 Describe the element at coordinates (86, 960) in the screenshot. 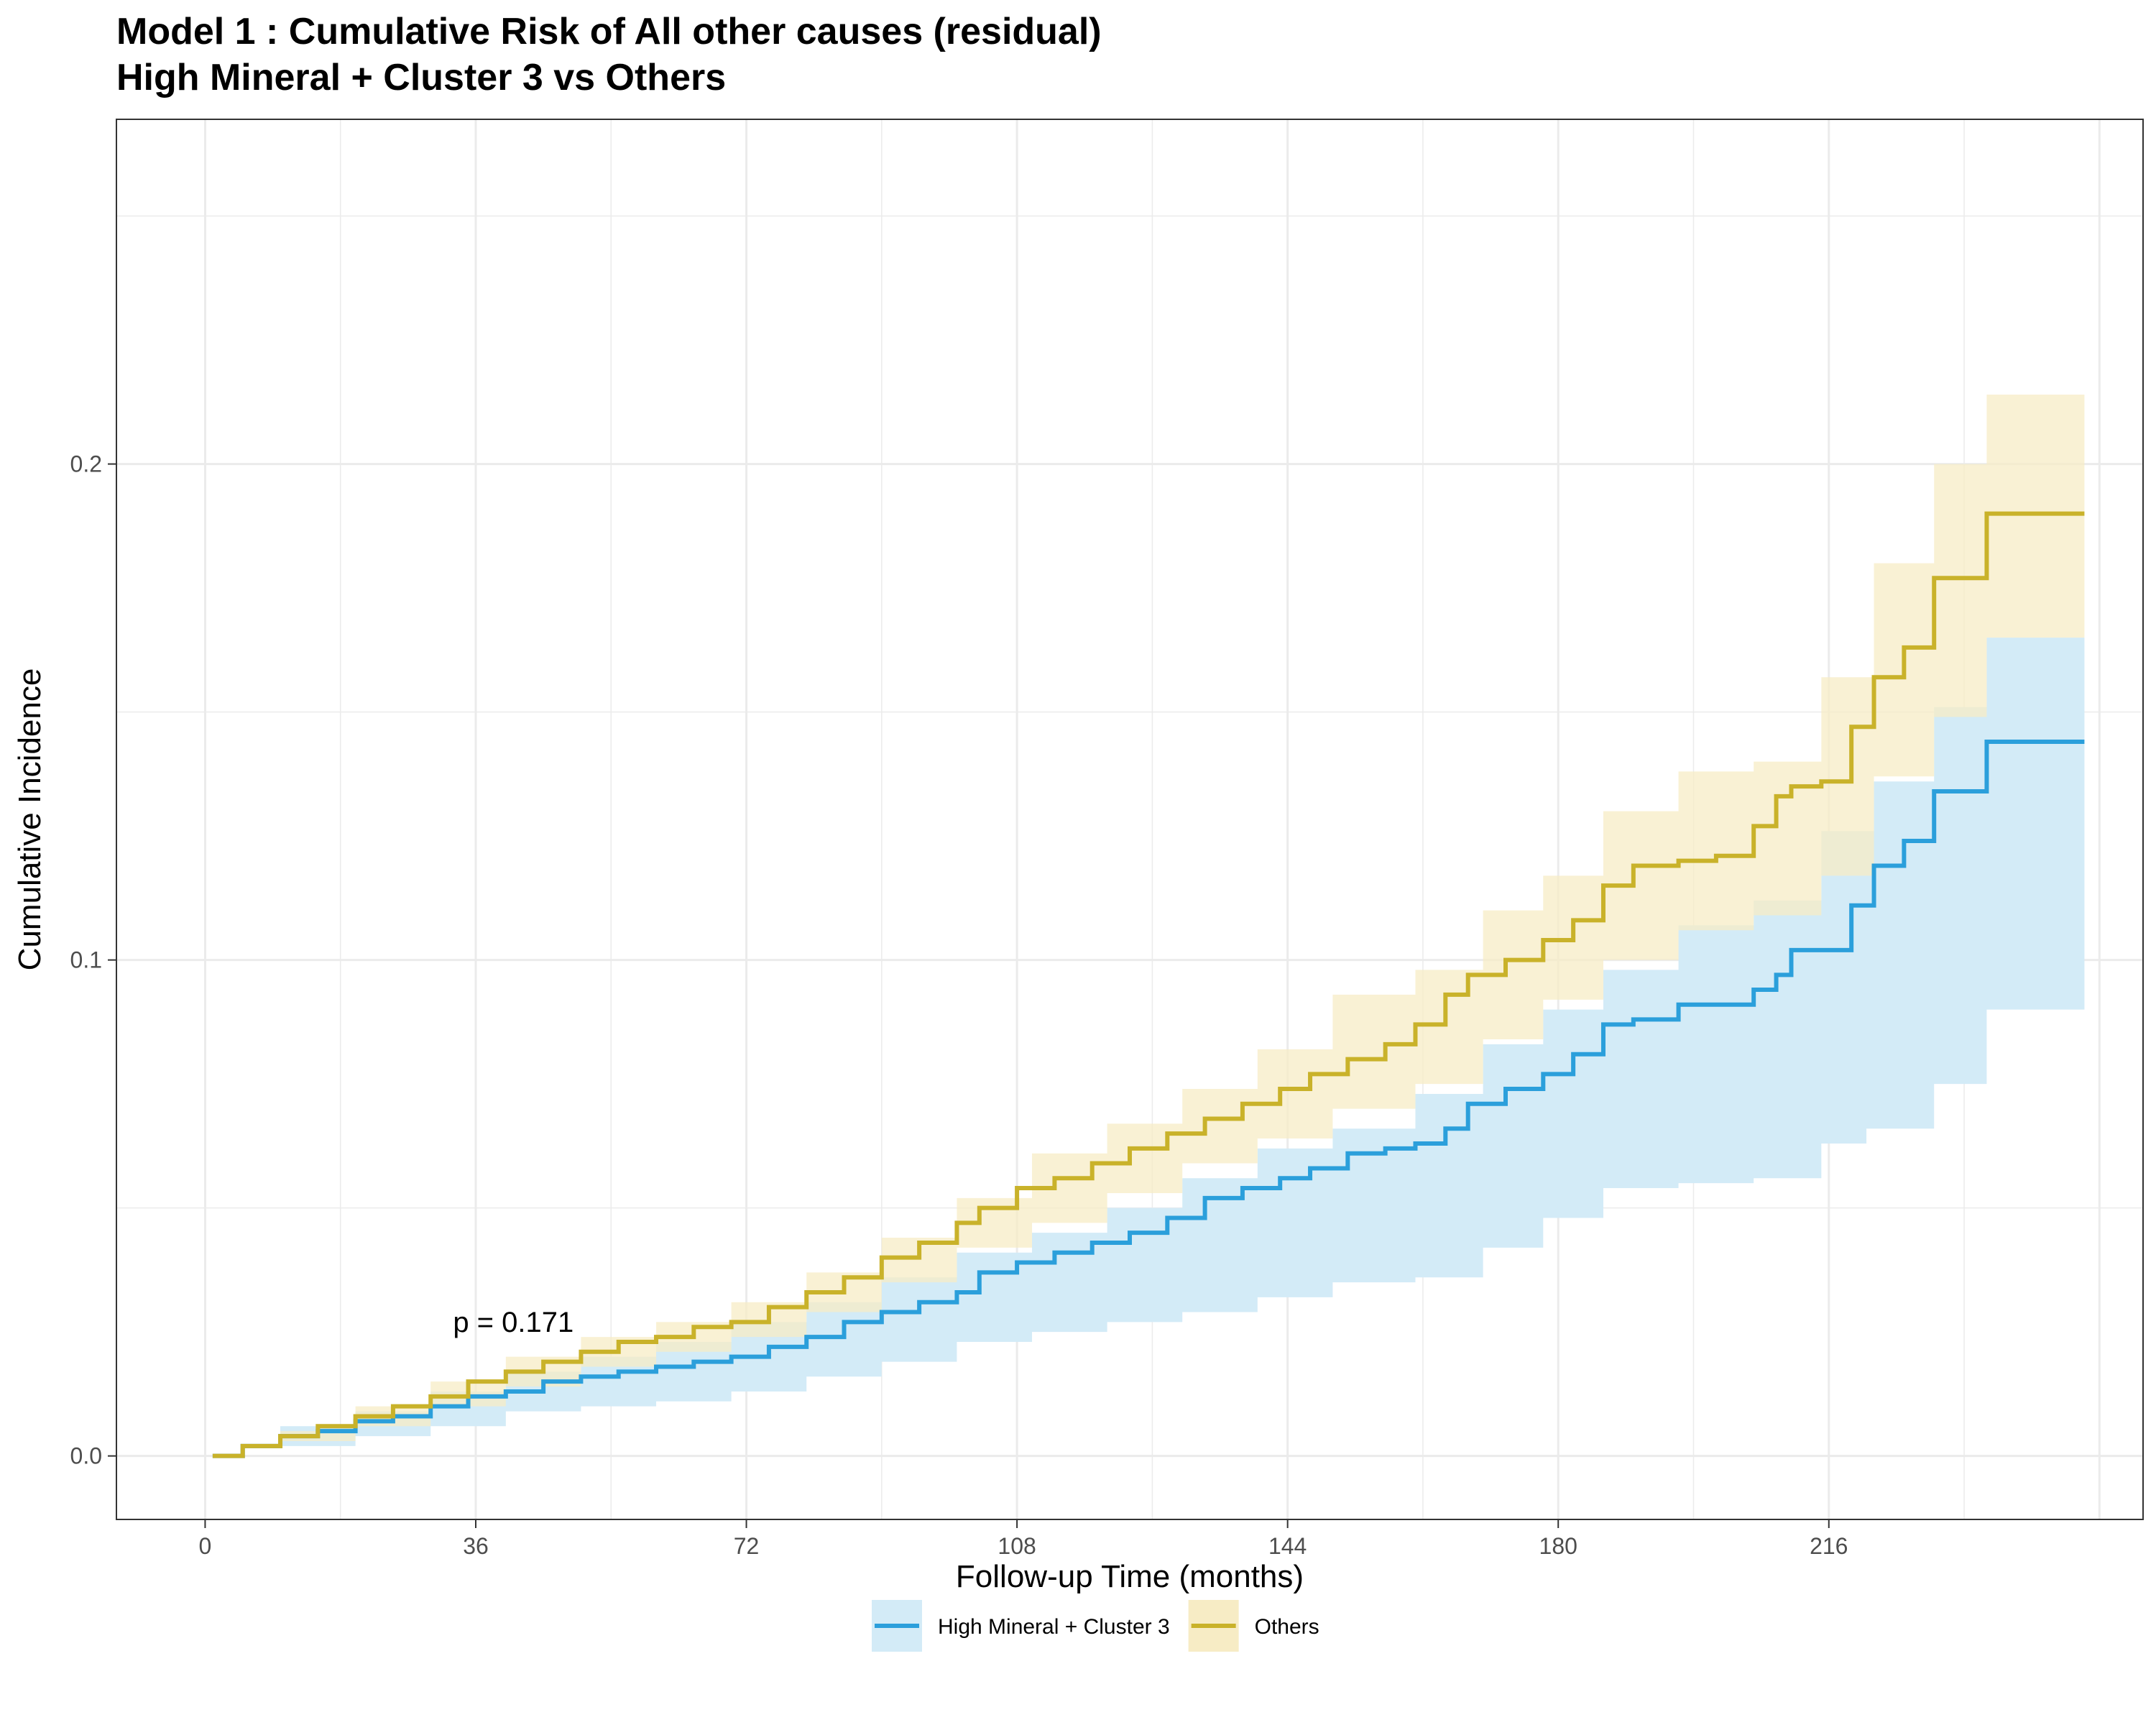

I see `y-tick-label: 0.1` at that location.